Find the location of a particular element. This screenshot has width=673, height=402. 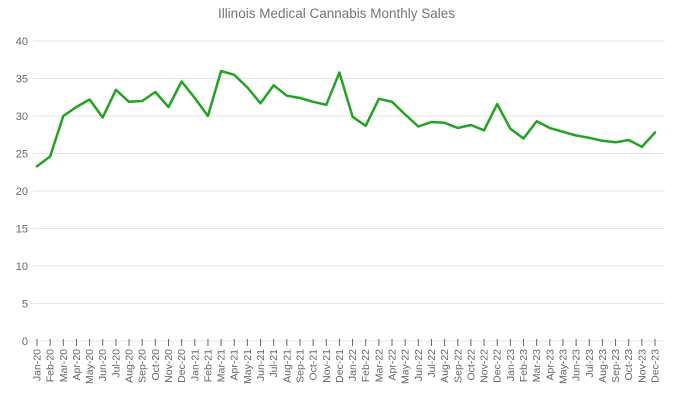

x-axis-label: Nov-20 is located at coordinates (169, 366).